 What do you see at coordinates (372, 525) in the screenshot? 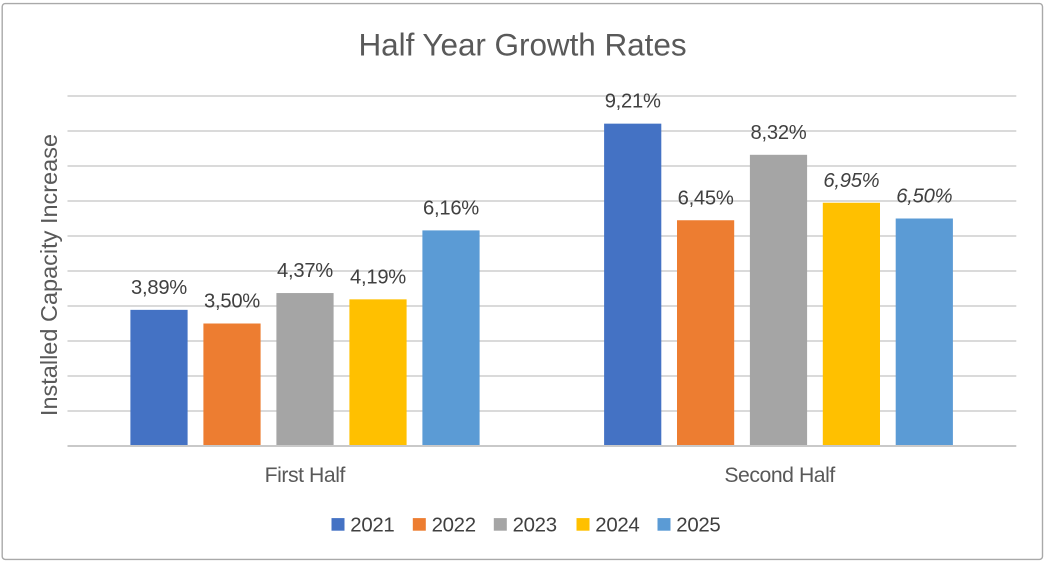
I see `svg-text: 2021` at bounding box center [372, 525].